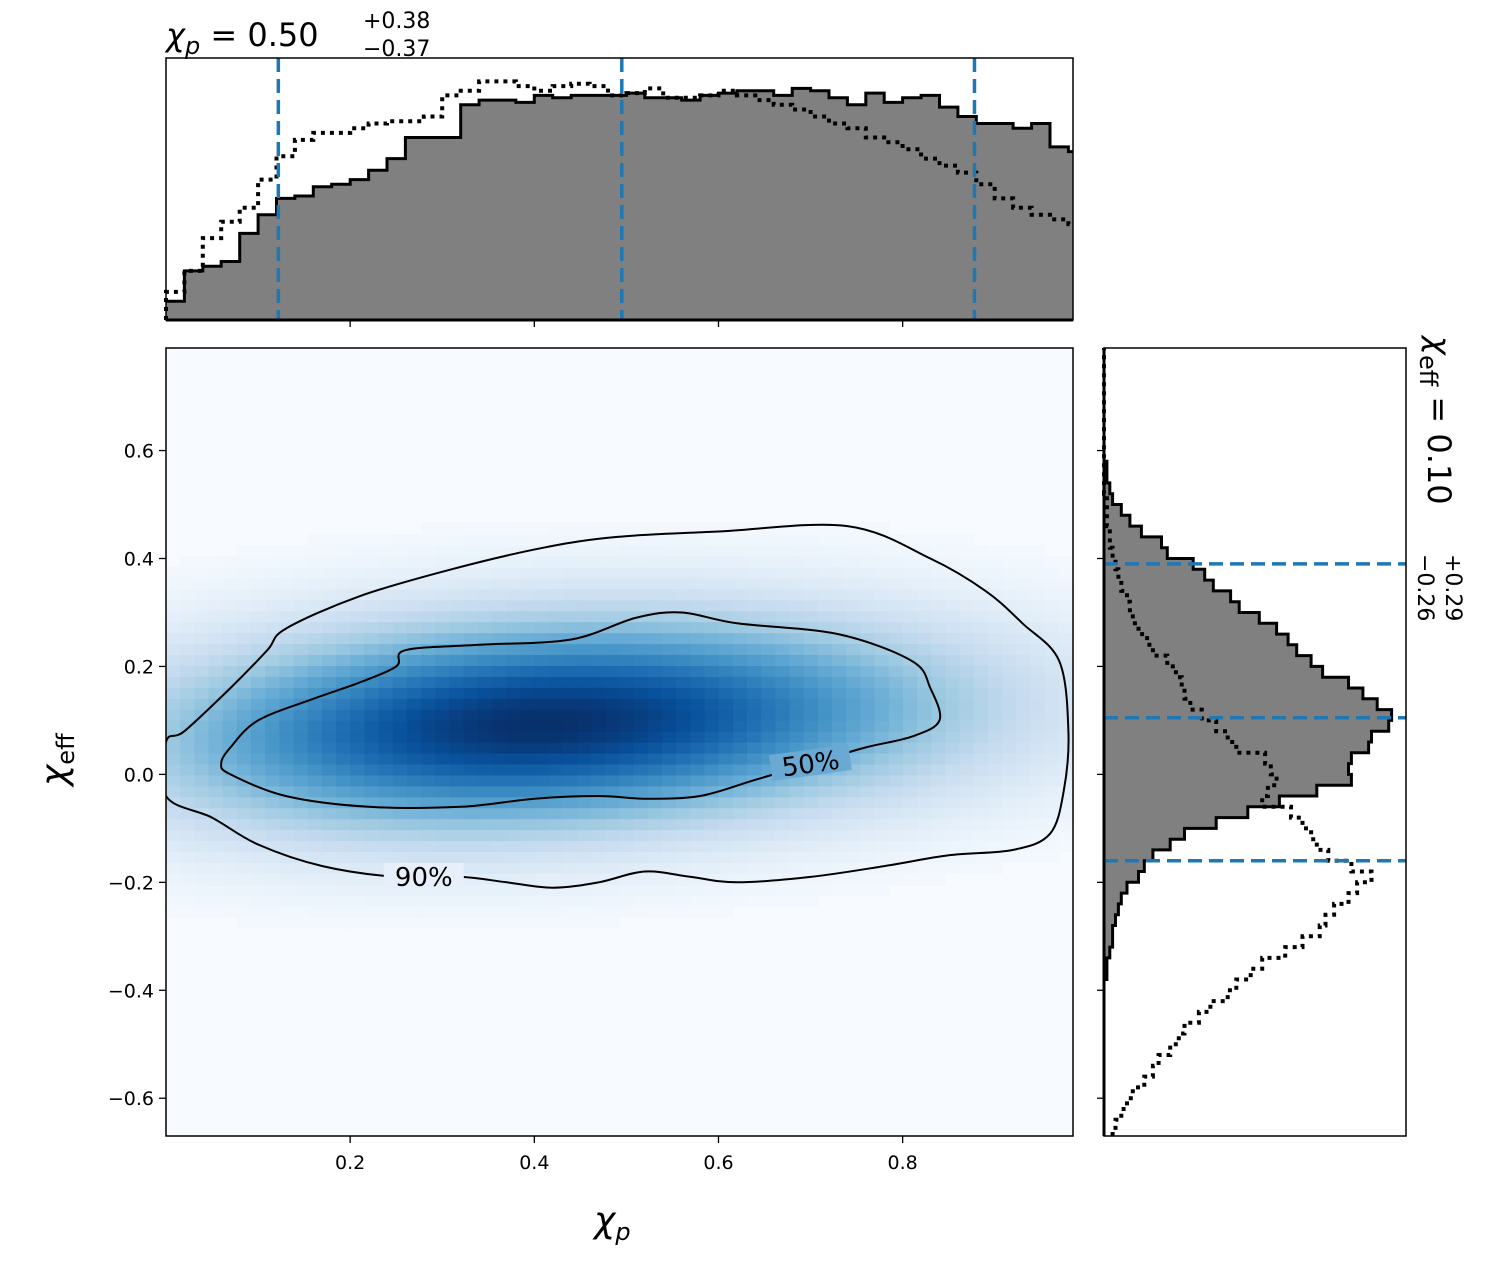  I want to click on top-histogram-bars, so click(618, 190).